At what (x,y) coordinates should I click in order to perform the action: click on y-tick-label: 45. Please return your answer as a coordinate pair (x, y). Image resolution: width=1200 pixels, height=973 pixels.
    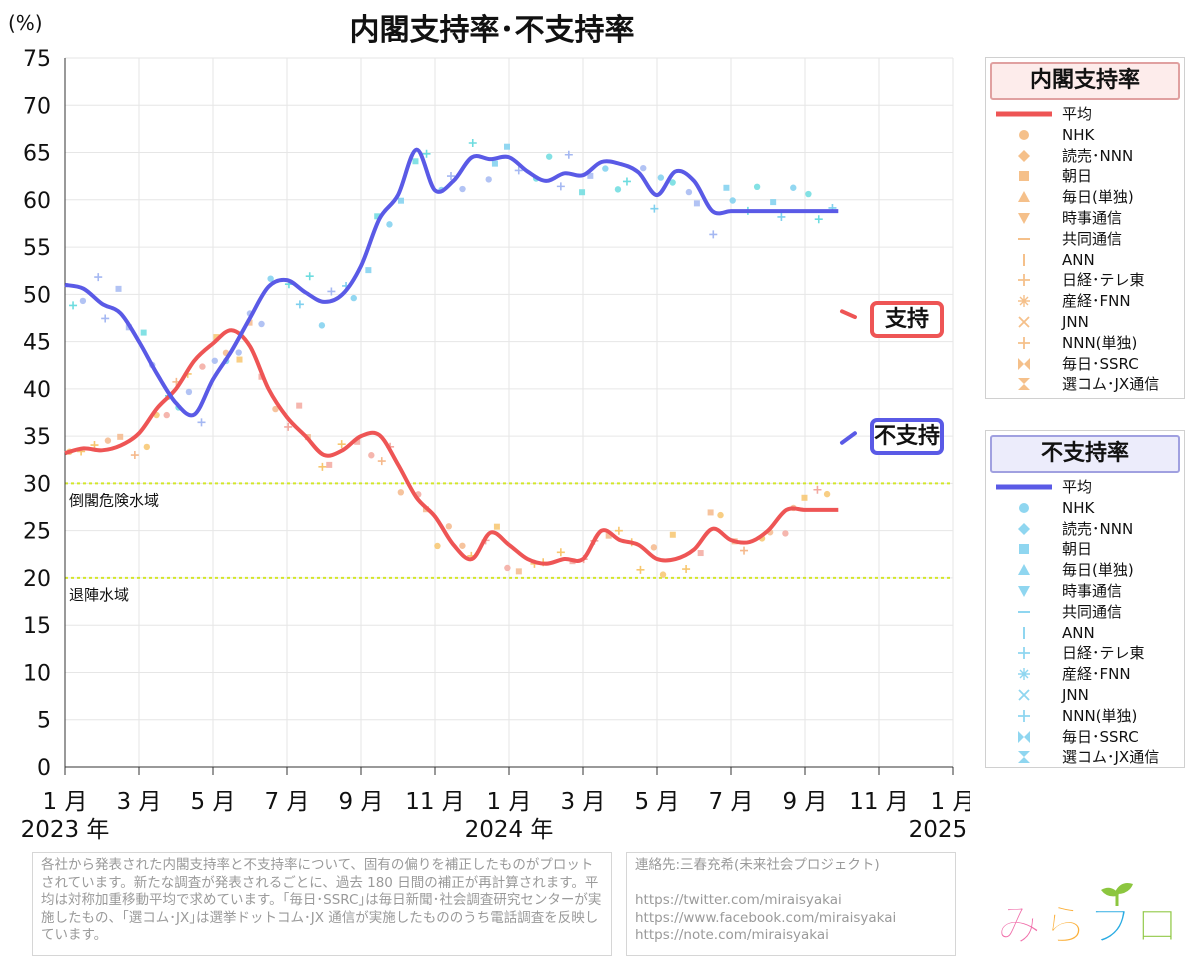
    Looking at the image, I should click on (37, 343).